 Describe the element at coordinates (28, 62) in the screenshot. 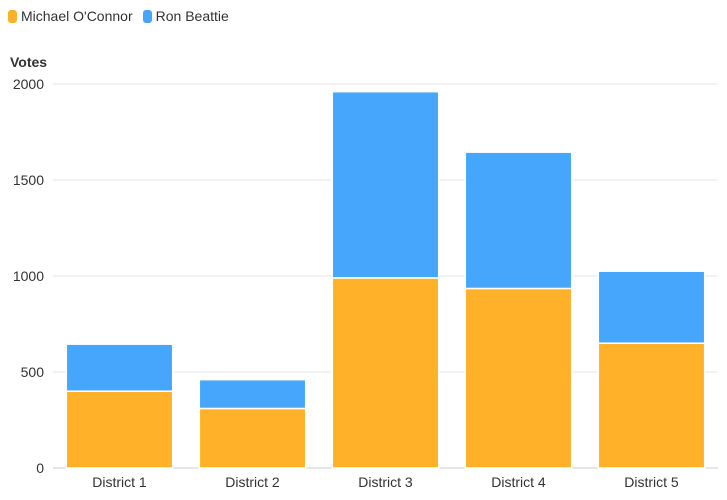

I see `y-axis-title: Votes` at that location.